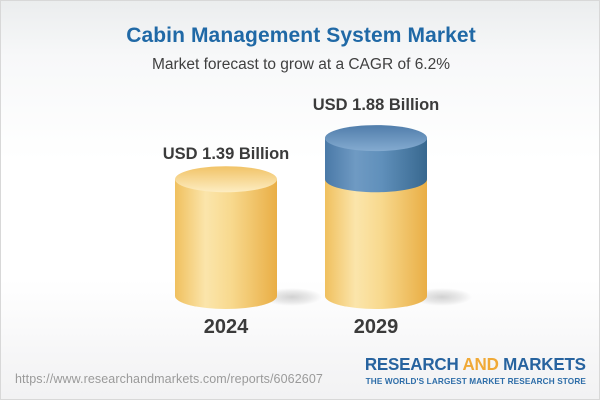 This screenshot has width=600, height=400. I want to click on x-axis-label-2029: 2029, so click(376, 327).